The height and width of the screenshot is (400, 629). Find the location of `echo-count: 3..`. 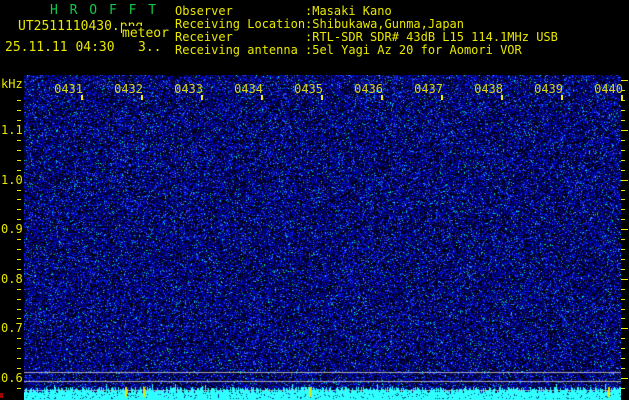

echo-count: 3.. is located at coordinates (150, 47).